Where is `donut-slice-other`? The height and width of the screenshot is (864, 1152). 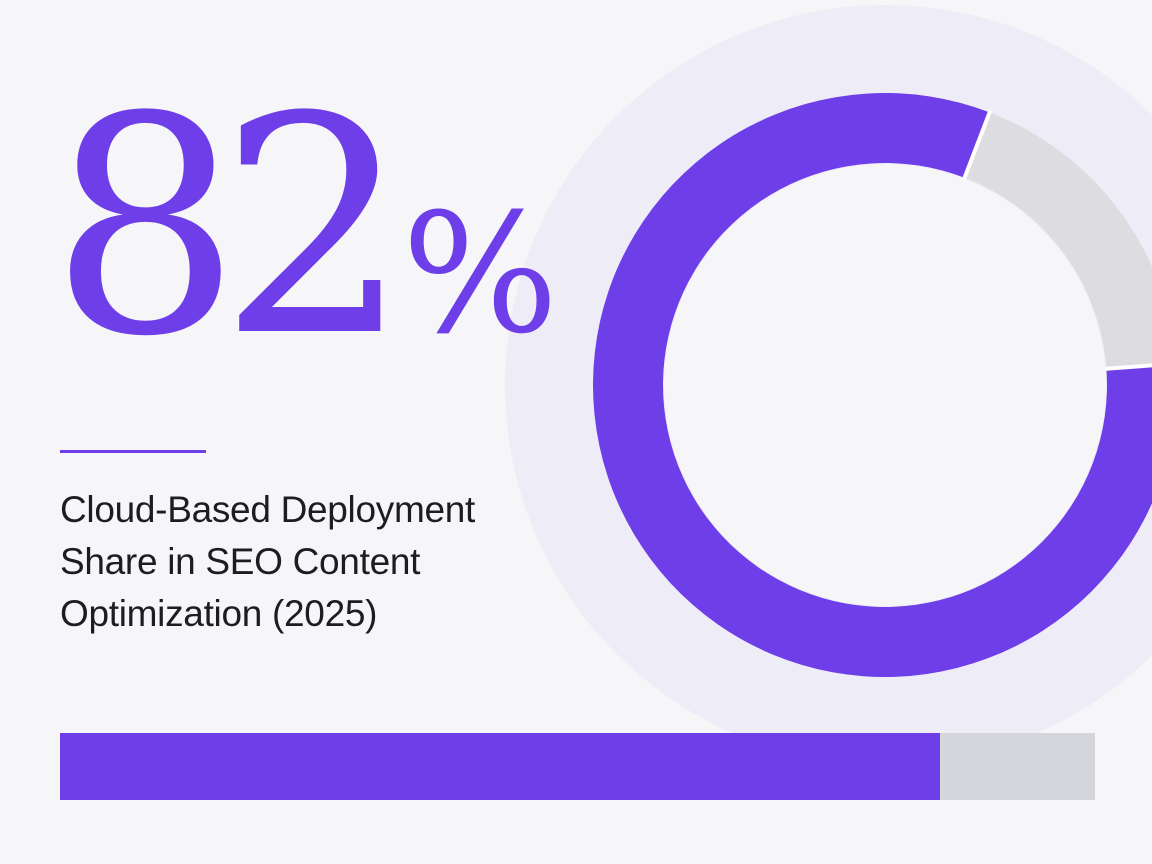 donut-slice-other is located at coordinates (1058, 240).